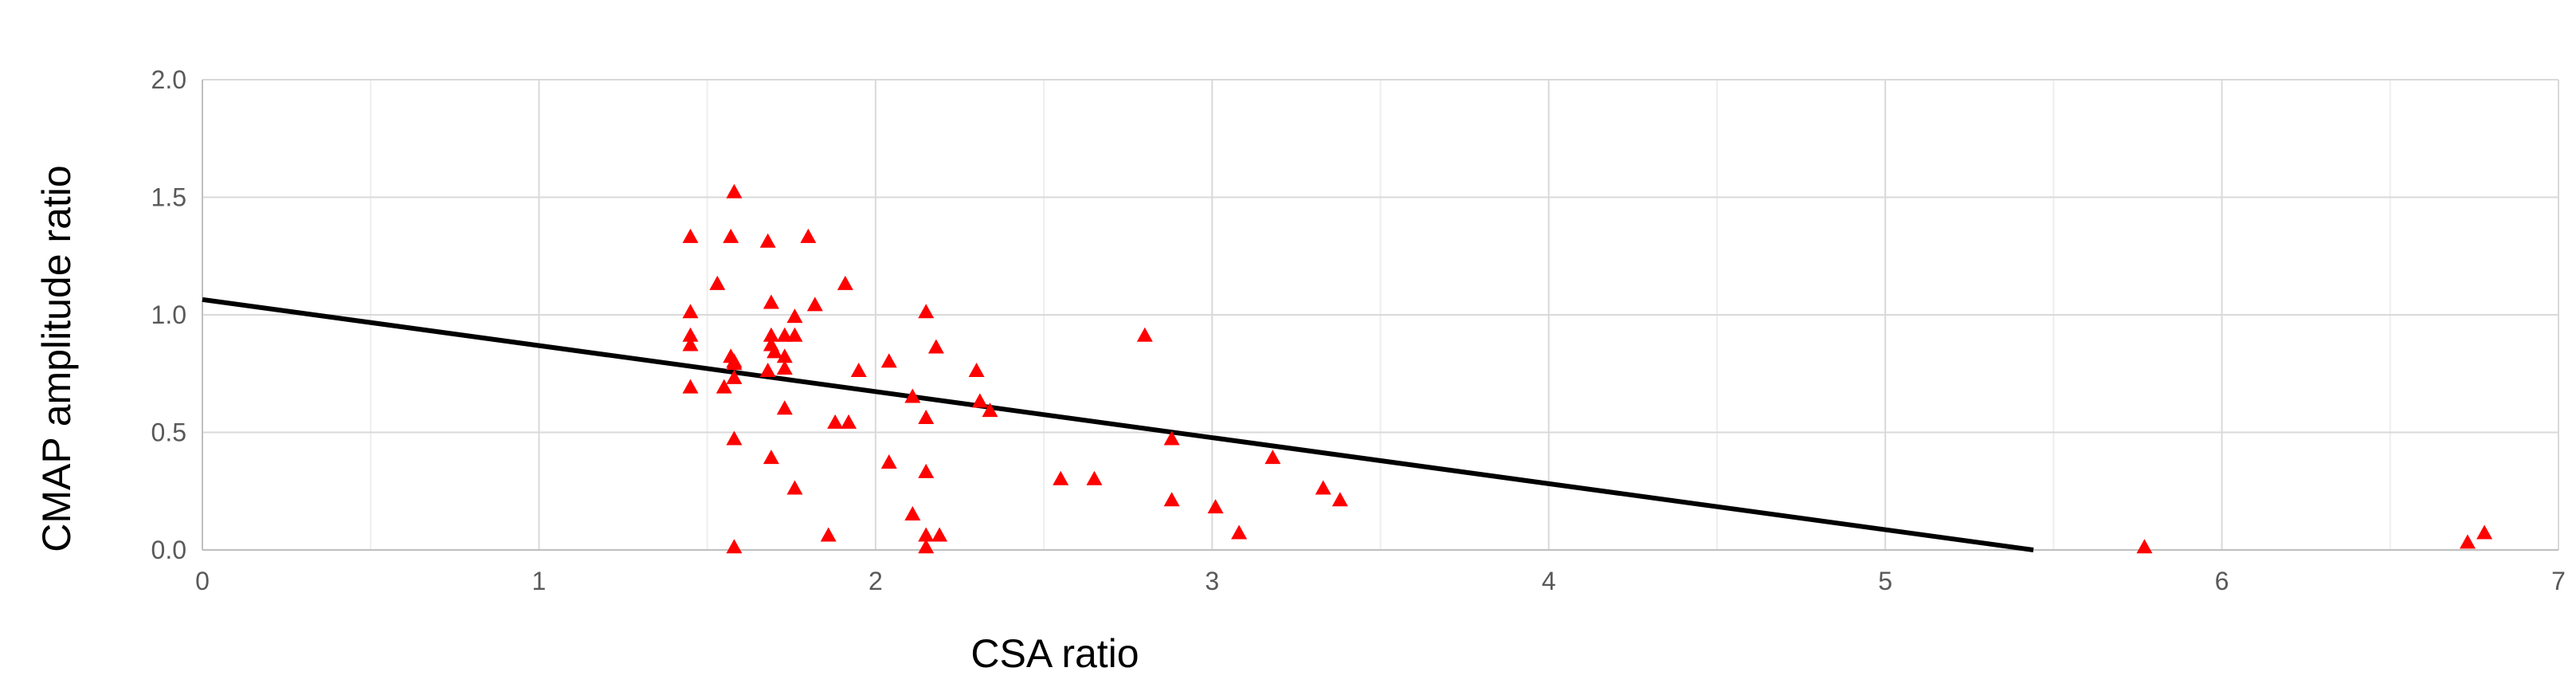  Describe the element at coordinates (539, 581) in the screenshot. I see `x-tick-label: 1` at that location.